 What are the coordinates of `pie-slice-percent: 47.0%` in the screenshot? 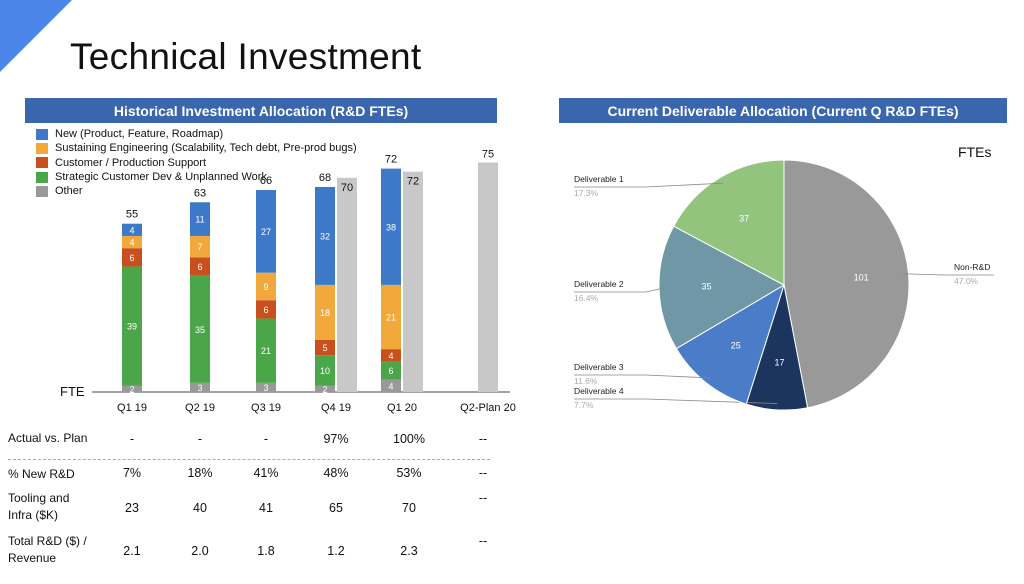 It's located at (966, 281).